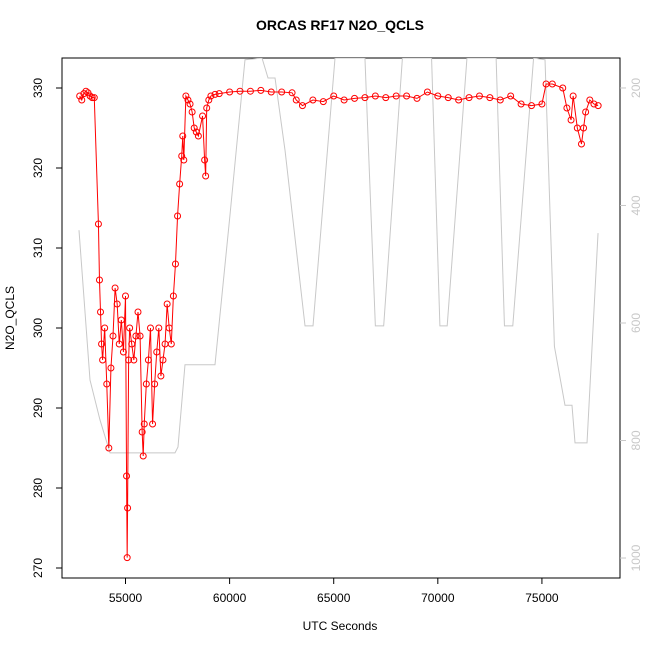 Image resolution: width=650 pixels, height=650 pixels. What do you see at coordinates (438, 598) in the screenshot?
I see `x-tick-label: 70000` at bounding box center [438, 598].